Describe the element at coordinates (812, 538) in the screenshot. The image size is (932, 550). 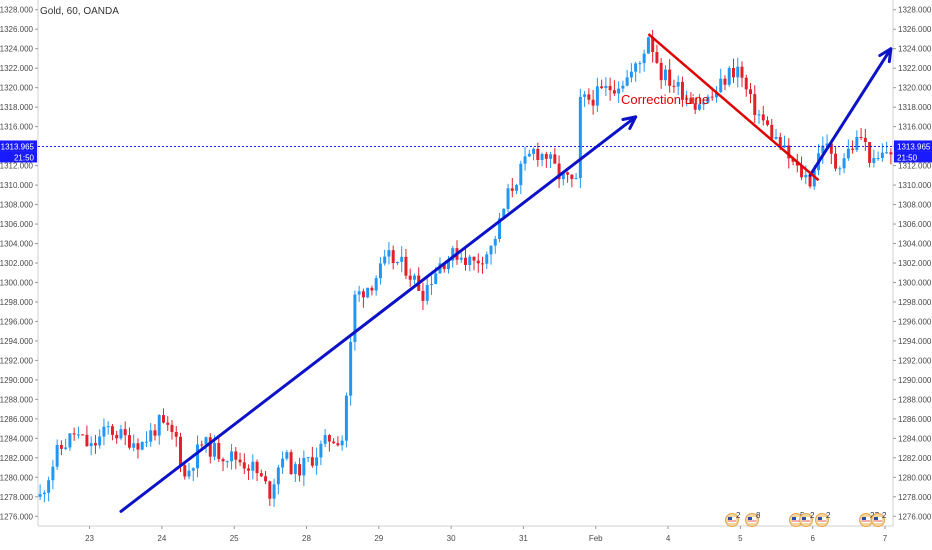
I see `time-tick-label: 6` at that location.